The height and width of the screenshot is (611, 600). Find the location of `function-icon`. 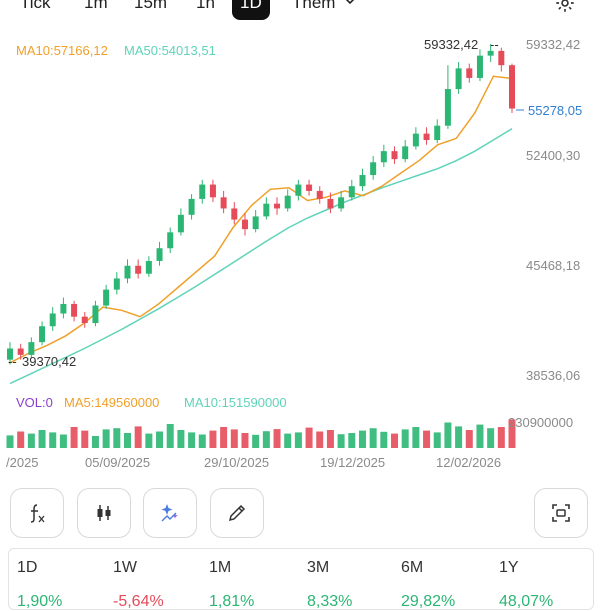

function-icon is located at coordinates (37, 513).